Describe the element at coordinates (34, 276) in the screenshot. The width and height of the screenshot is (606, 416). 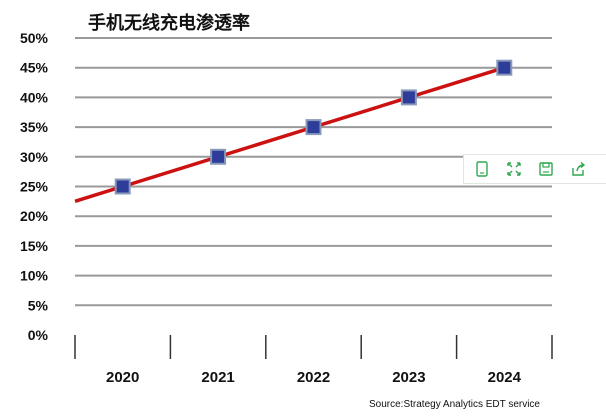
I see `y-tick-label: 10%` at that location.